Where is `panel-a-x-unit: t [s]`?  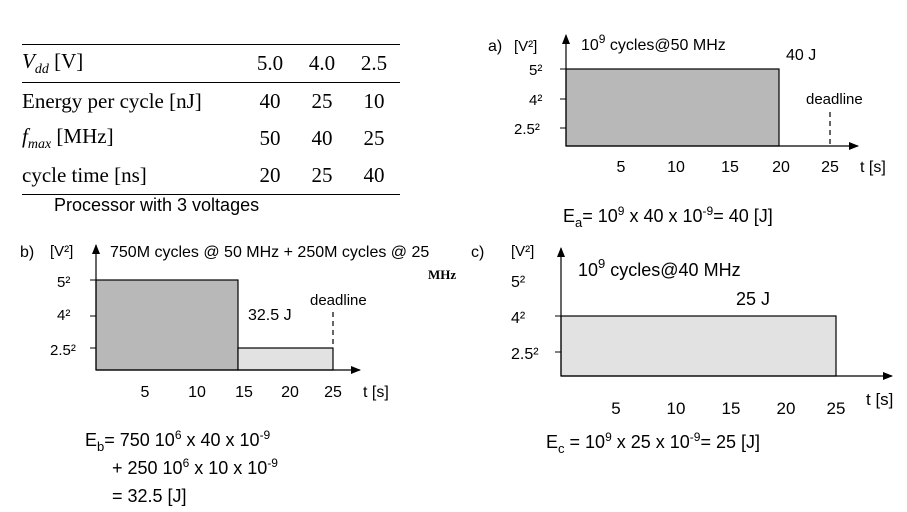
panel-a-x-unit: t [s] is located at coordinates (873, 167).